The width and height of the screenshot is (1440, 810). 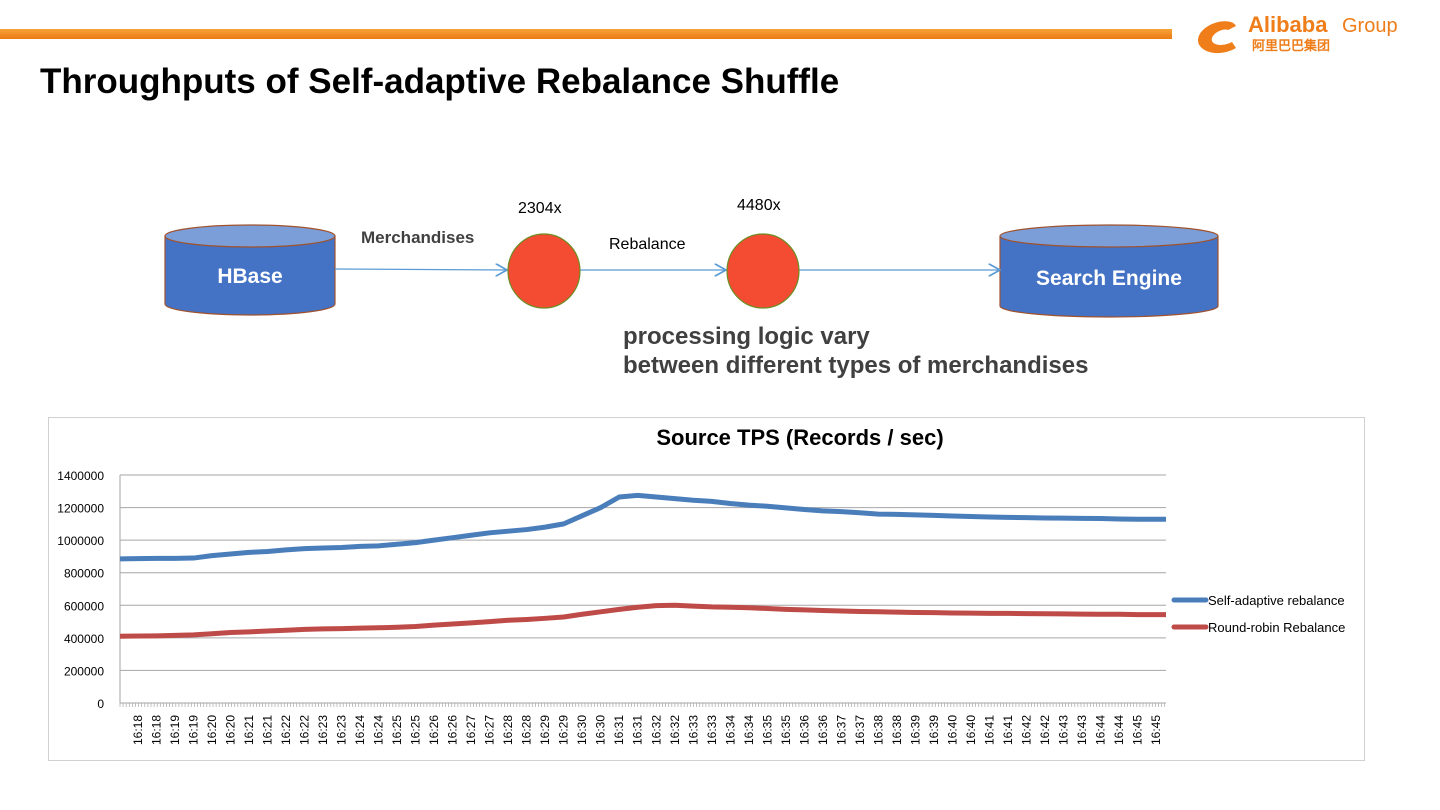 I want to click on y-tick-label: 800000, so click(x=84, y=574).